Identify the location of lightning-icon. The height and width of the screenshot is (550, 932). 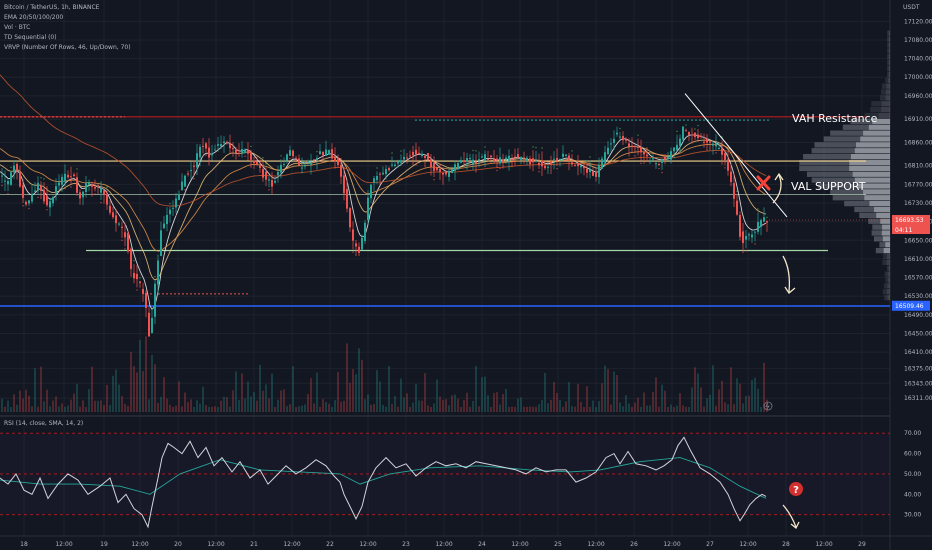
(768, 406).